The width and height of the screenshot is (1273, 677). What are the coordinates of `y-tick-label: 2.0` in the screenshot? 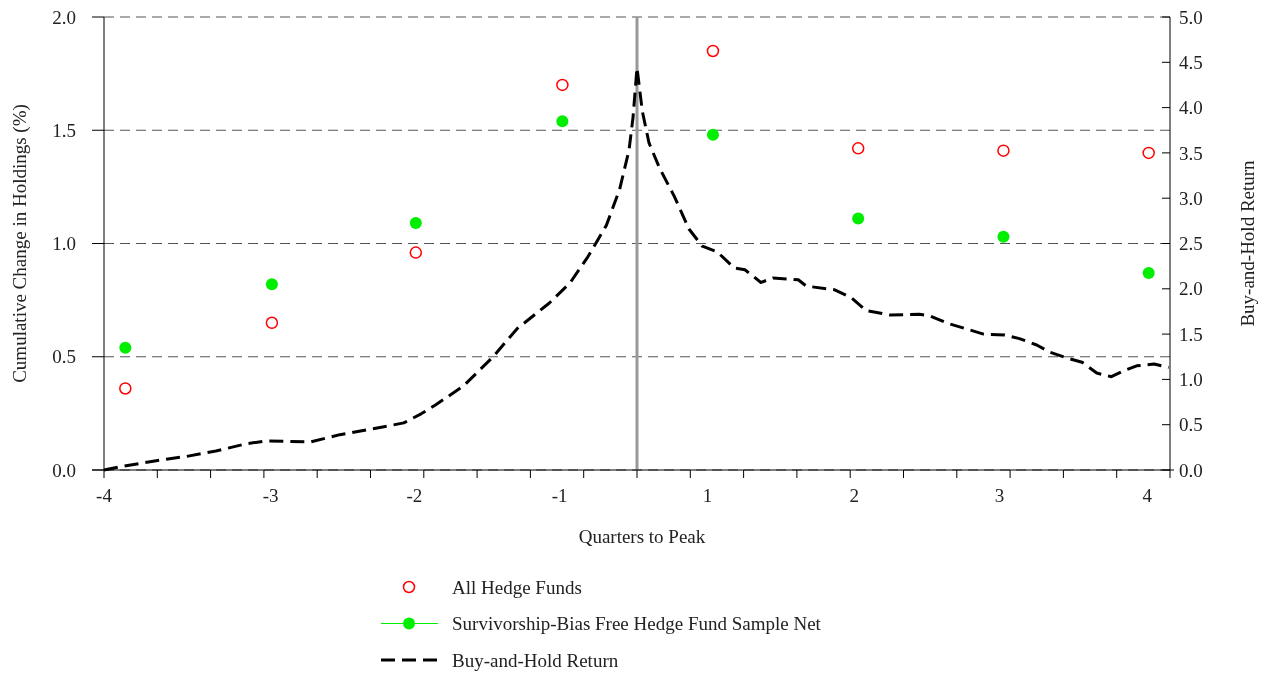 It's located at (64, 17).